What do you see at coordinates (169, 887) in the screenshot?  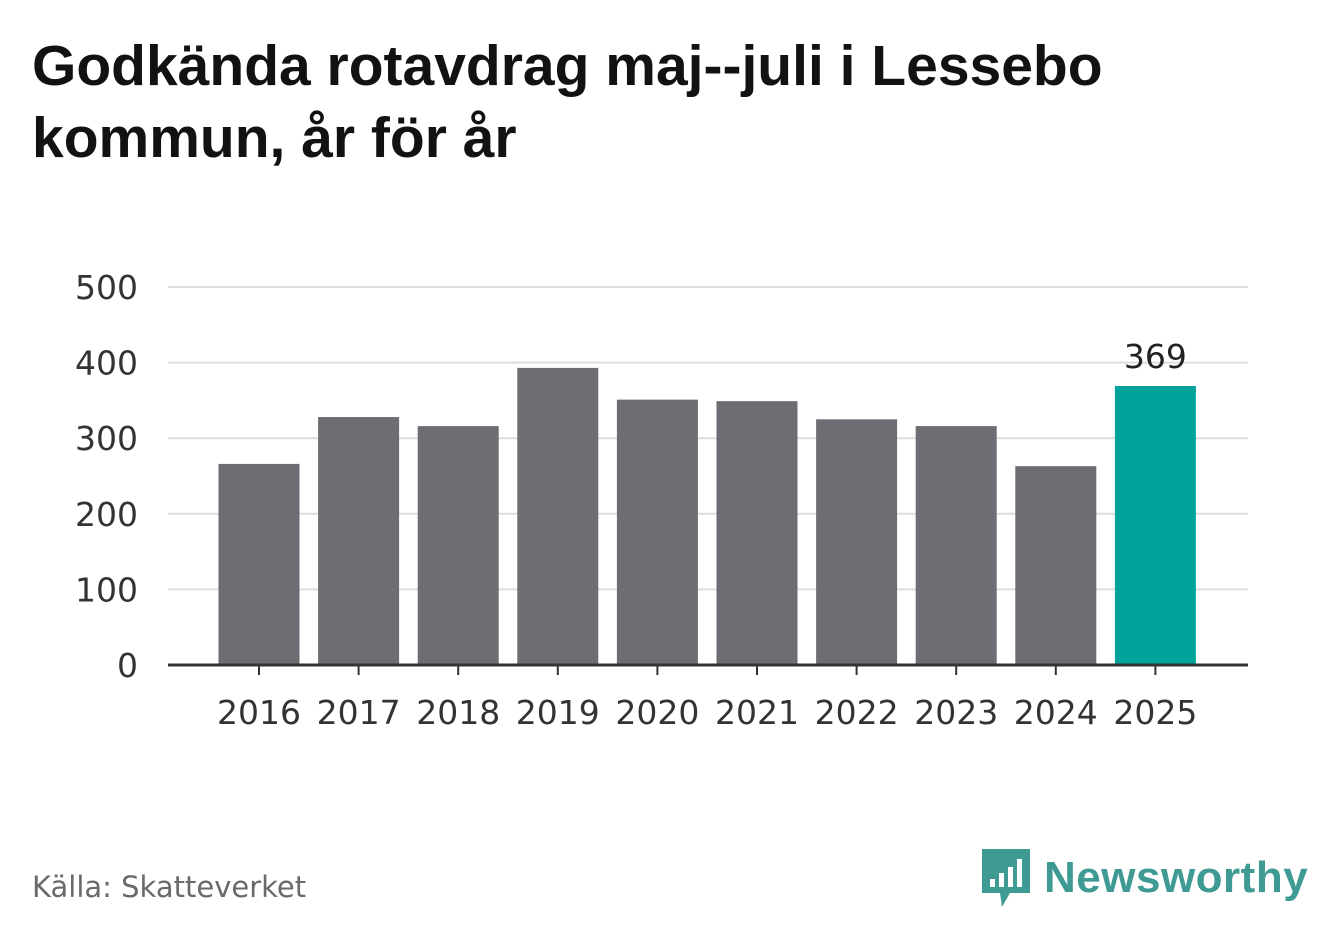 I see `source-note: Källa: Skatteverket` at bounding box center [169, 887].